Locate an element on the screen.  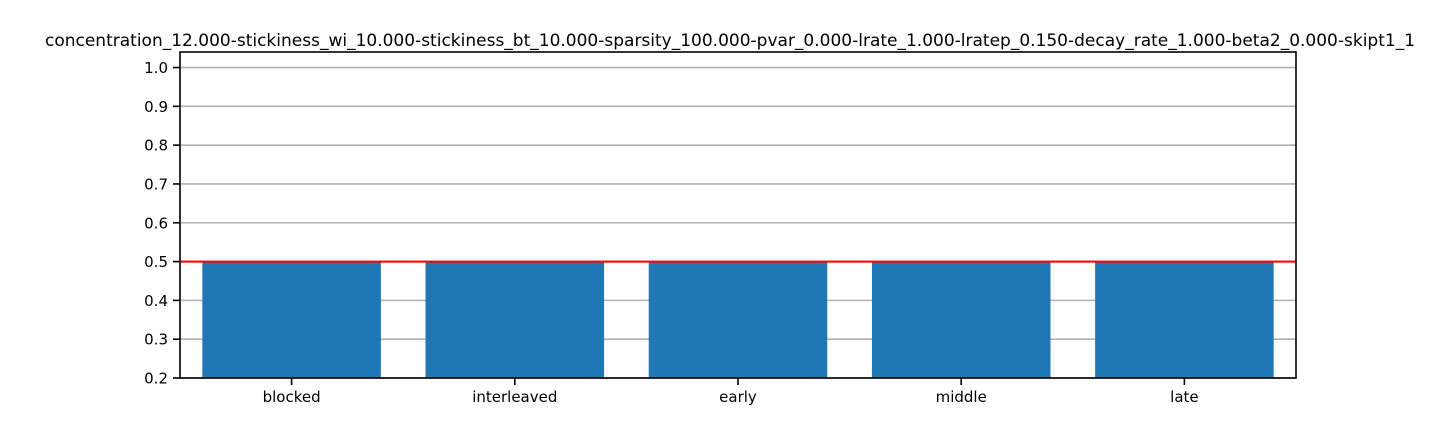
y-tick-label: 0.6 is located at coordinates (156, 223).